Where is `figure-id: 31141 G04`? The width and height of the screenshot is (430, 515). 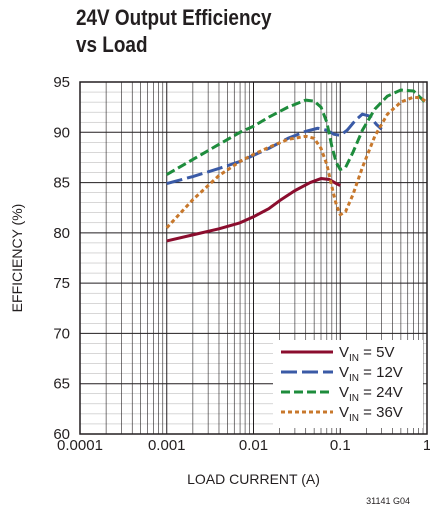
figure-id: 31141 G04 is located at coordinates (388, 501).